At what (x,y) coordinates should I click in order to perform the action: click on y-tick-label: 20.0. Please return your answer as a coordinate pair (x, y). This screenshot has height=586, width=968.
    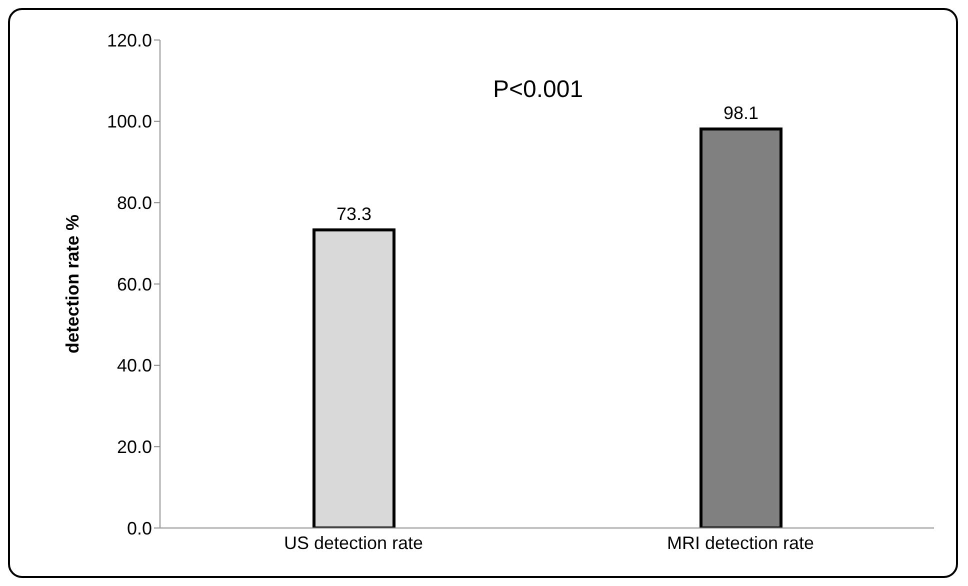
    Looking at the image, I should click on (134, 447).